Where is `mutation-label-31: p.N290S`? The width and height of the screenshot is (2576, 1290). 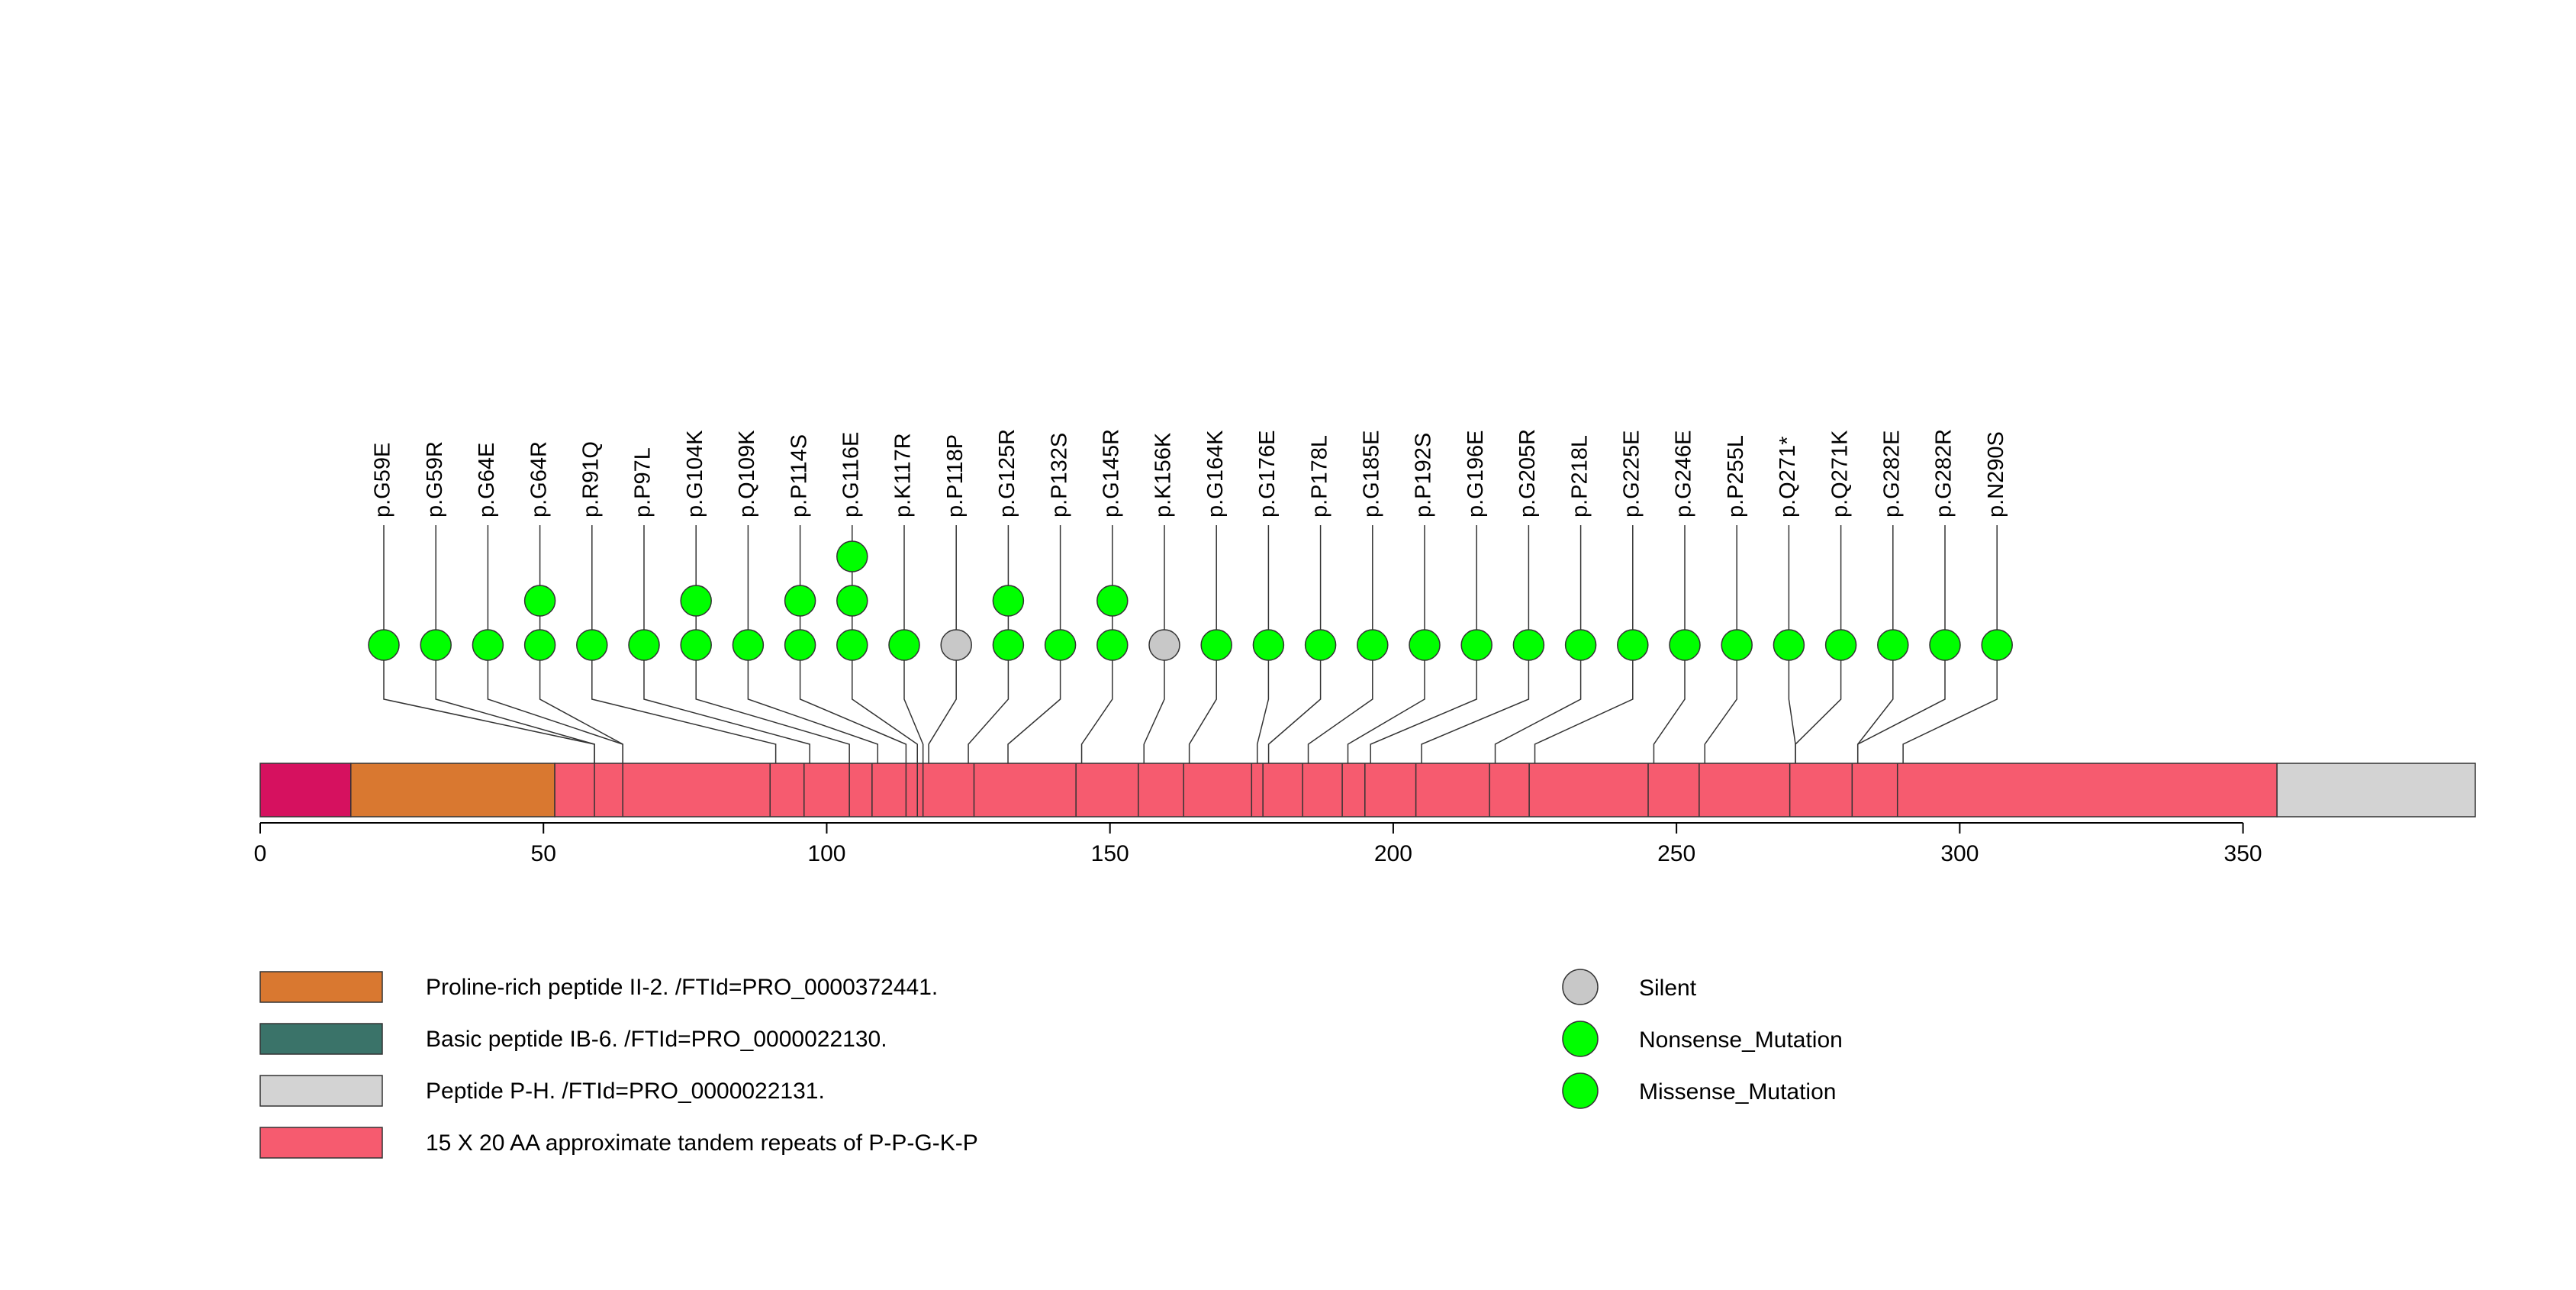 mutation-label-31: p.N290S is located at coordinates (1996, 475).